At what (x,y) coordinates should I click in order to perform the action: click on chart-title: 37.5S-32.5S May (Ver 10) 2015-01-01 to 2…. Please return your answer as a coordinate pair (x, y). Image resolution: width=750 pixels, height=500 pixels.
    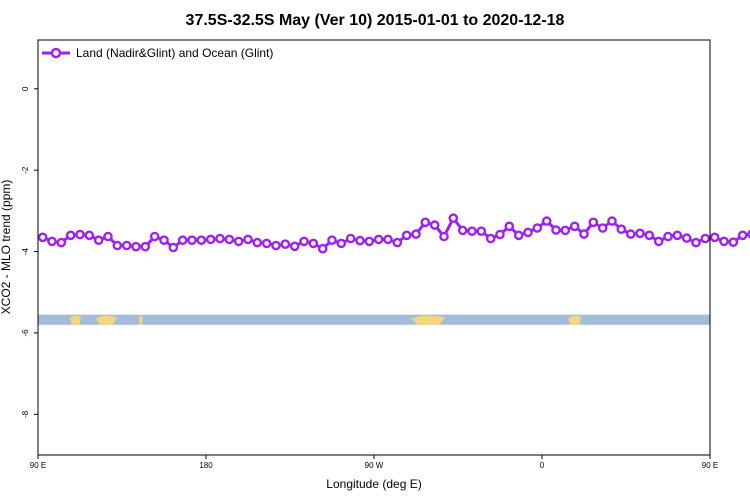
    Looking at the image, I should click on (375, 20).